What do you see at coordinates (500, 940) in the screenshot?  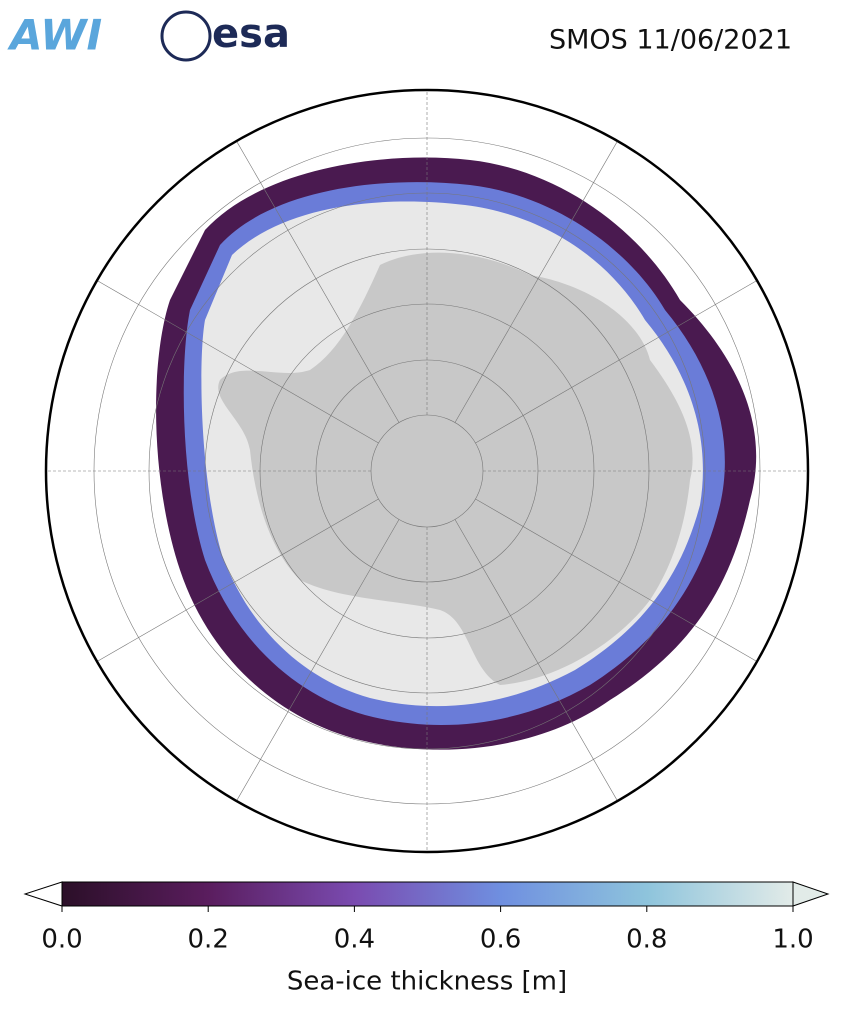 I see `colorbar-tick-label: 0.6` at bounding box center [500, 940].